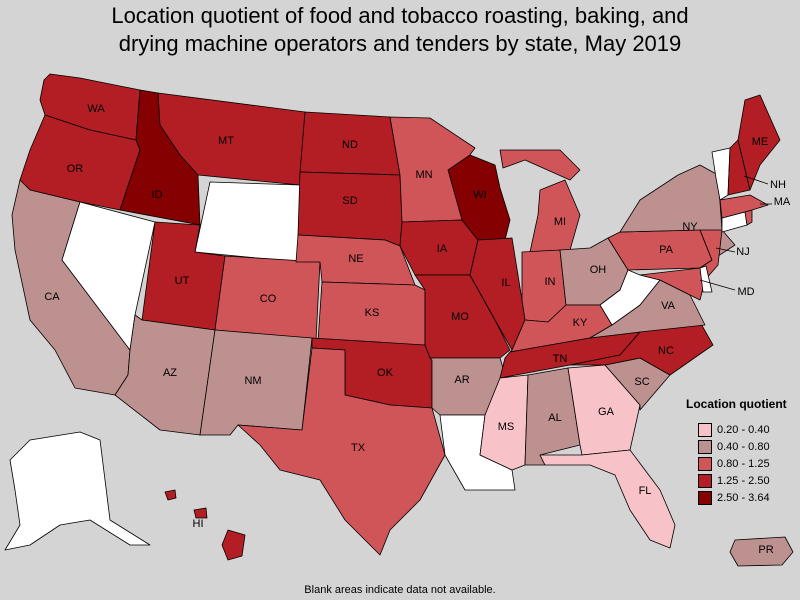 The height and width of the screenshot is (600, 800). What do you see at coordinates (247, 222) in the screenshot?
I see `state-WY` at bounding box center [247, 222].